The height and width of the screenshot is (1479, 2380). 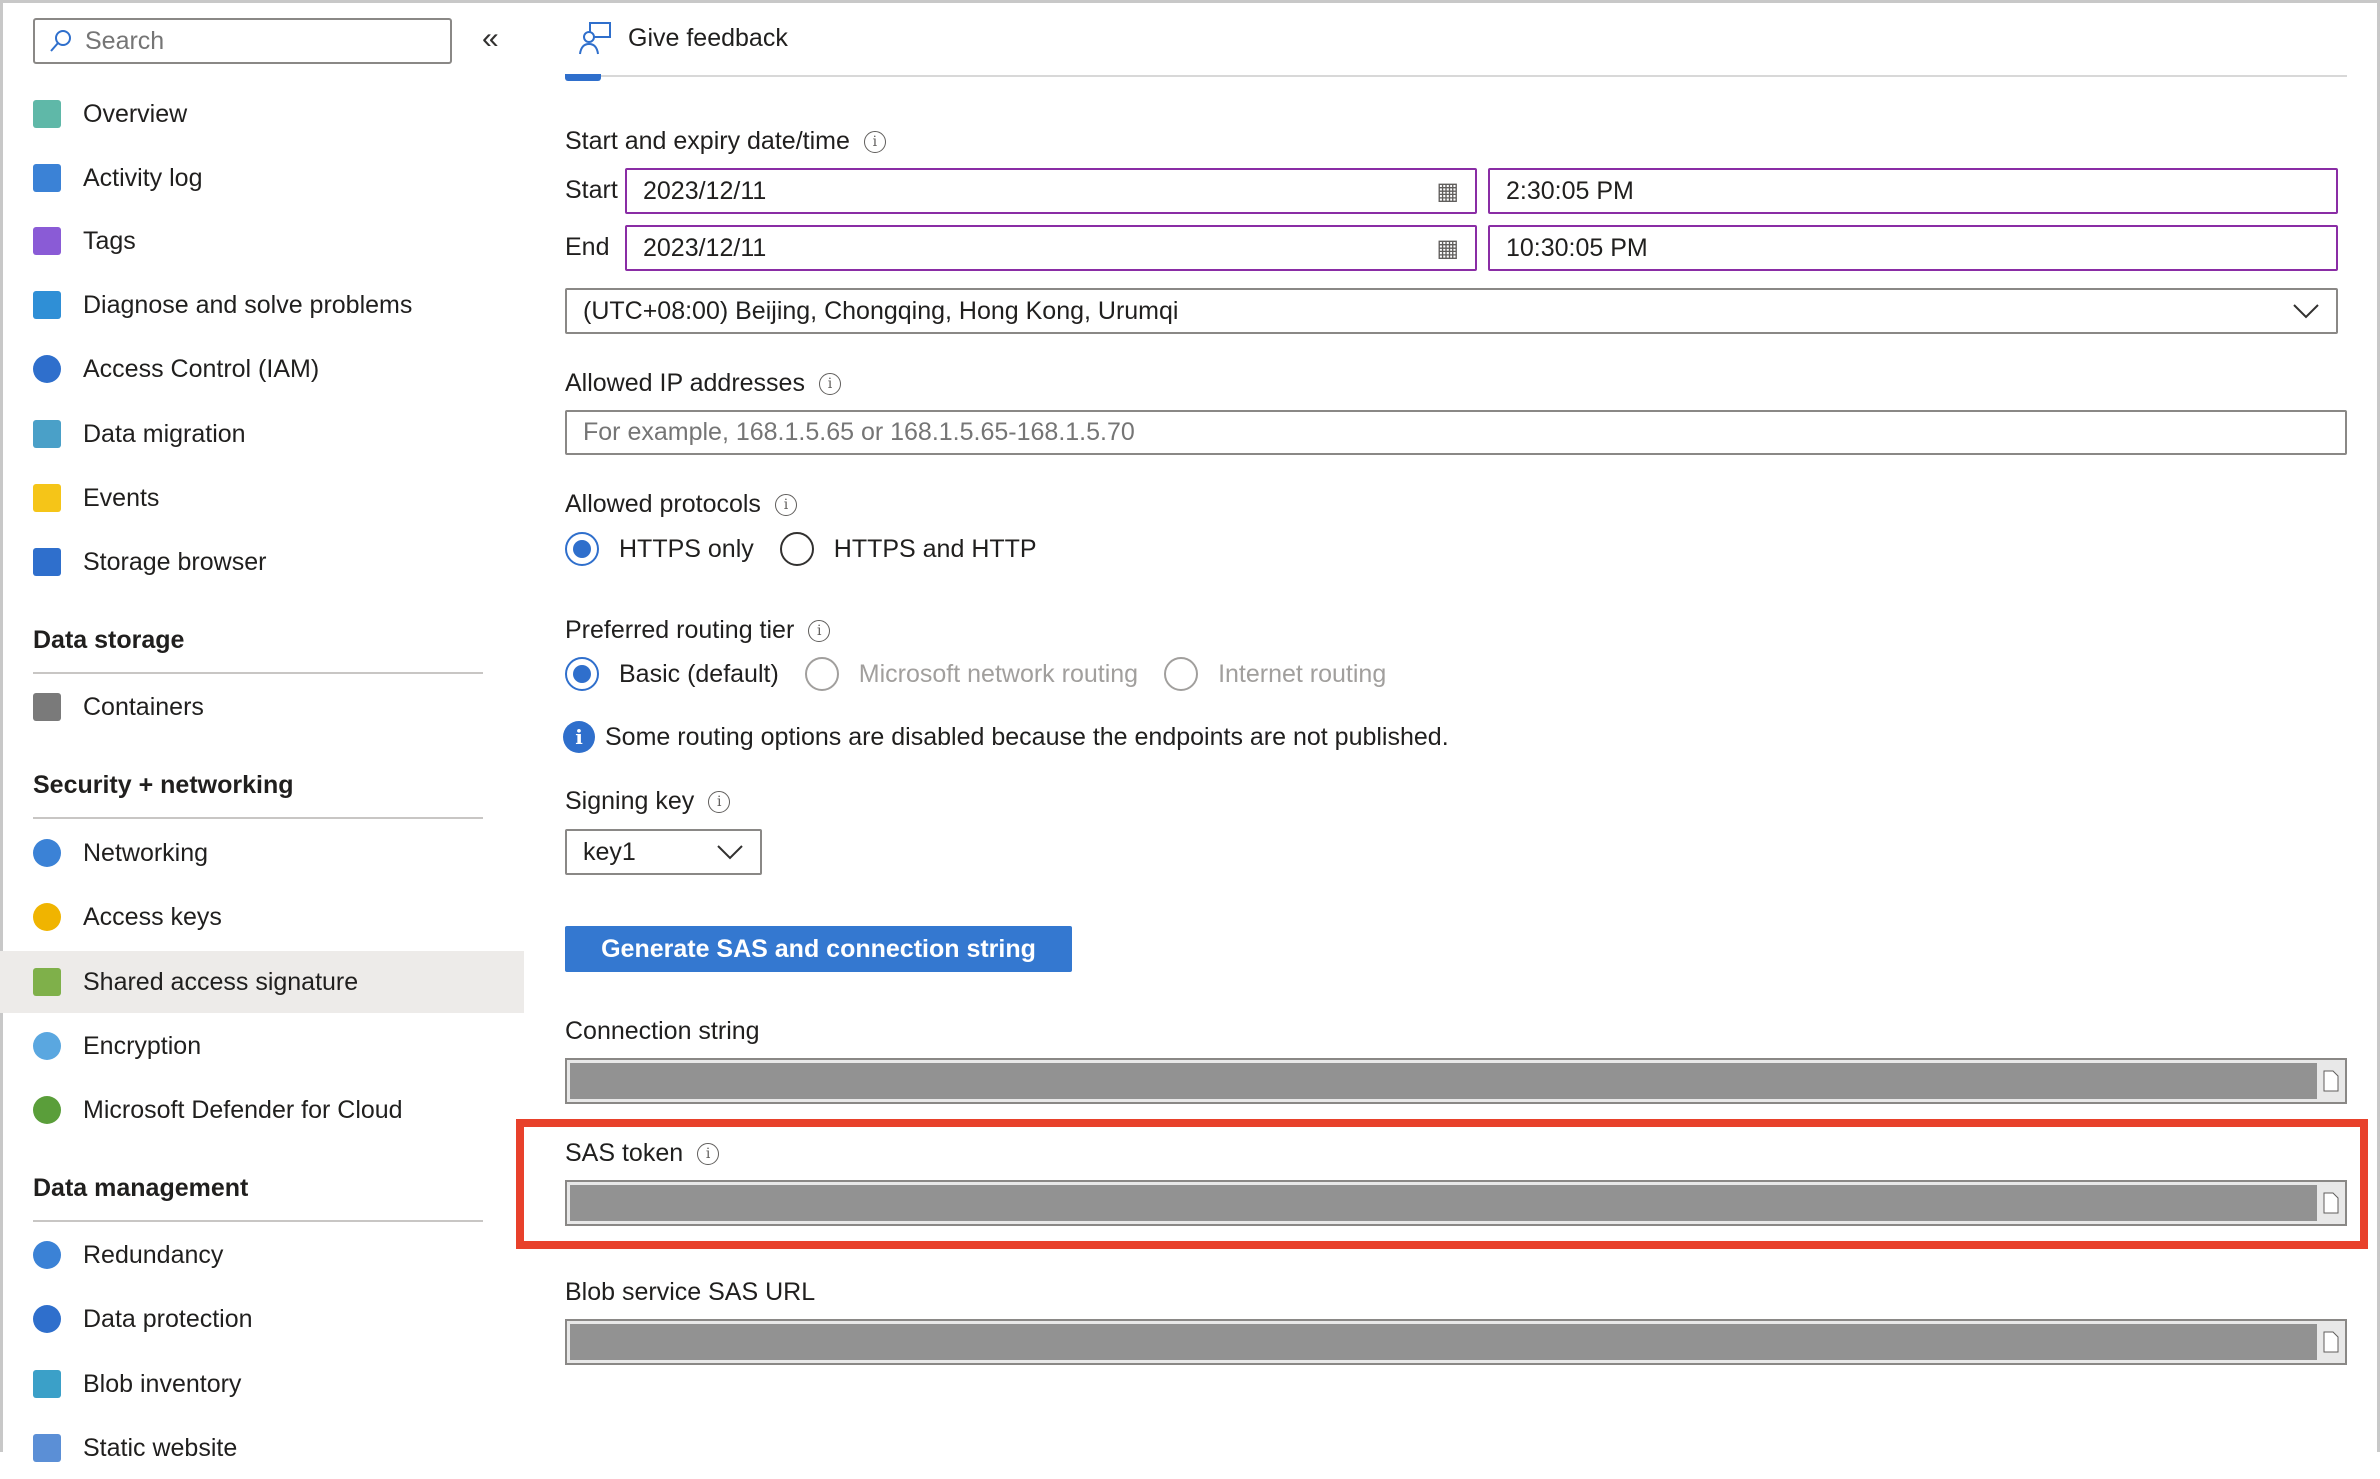 What do you see at coordinates (262, 178) in the screenshot?
I see `sidebar-item-activity-log: Activity log` at bounding box center [262, 178].